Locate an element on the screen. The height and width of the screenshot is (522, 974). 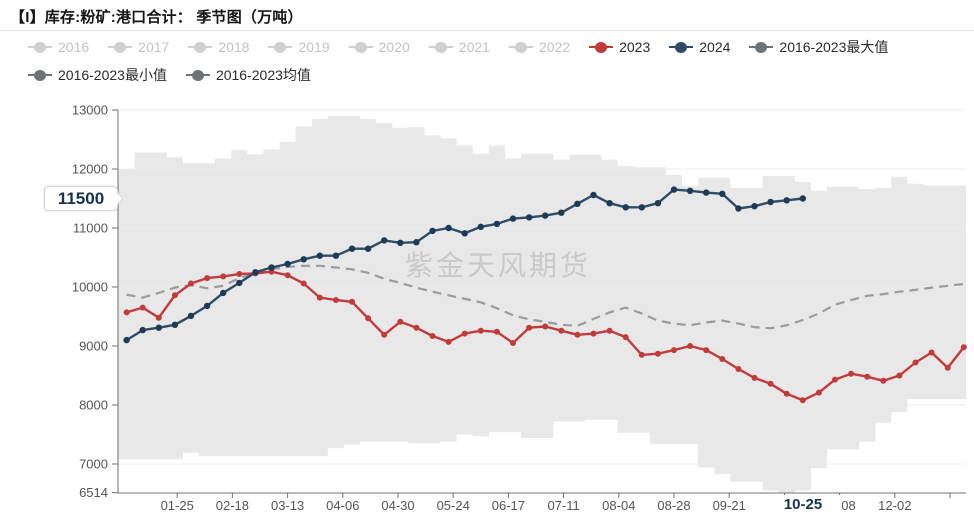
y-tick-label-10000: 10000 is located at coordinates (90, 287).